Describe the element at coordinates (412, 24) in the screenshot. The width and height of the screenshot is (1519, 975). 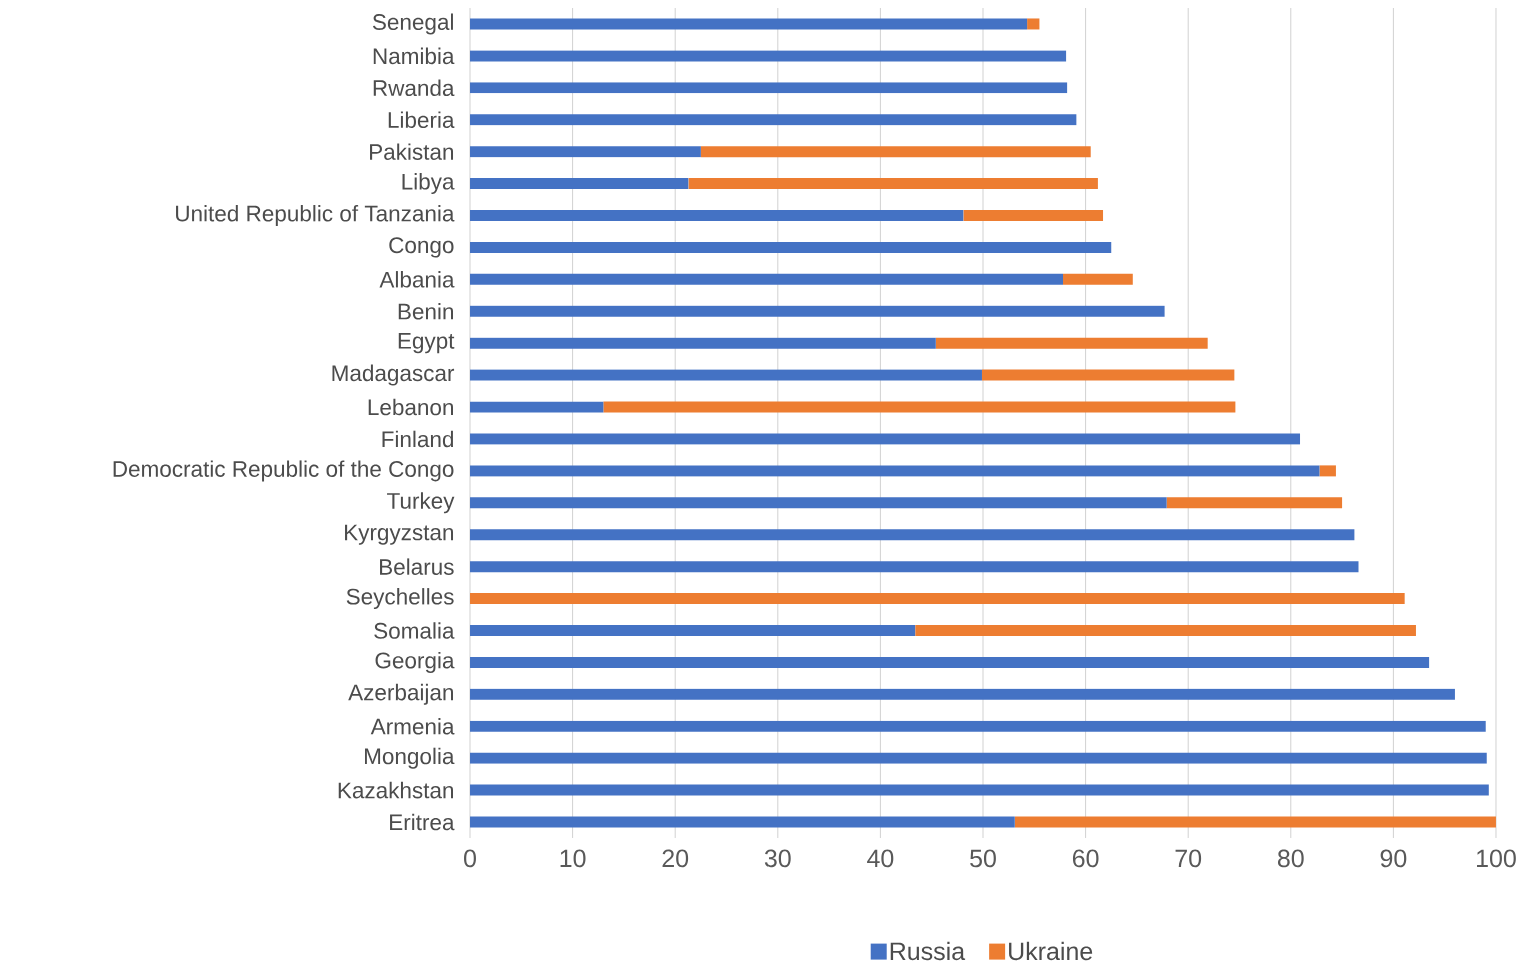
I see `y-tick-label: Senegal` at that location.